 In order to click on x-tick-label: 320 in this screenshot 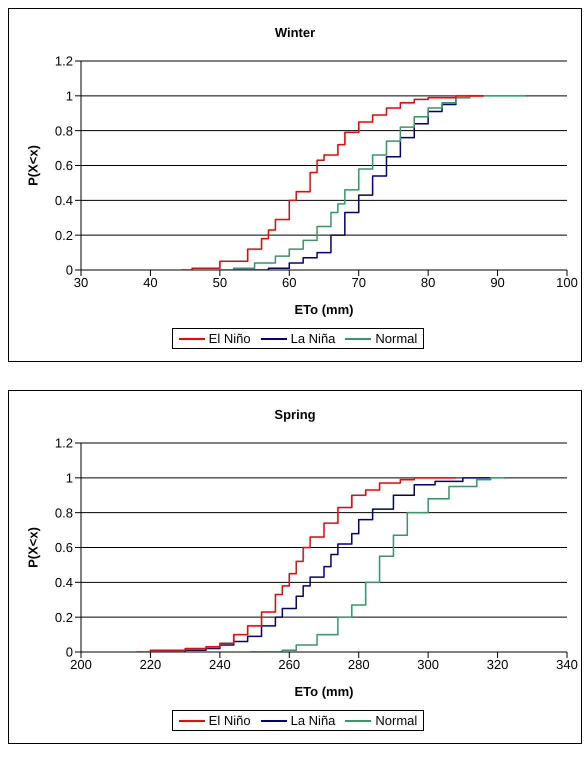, I will do `click(497, 664)`.